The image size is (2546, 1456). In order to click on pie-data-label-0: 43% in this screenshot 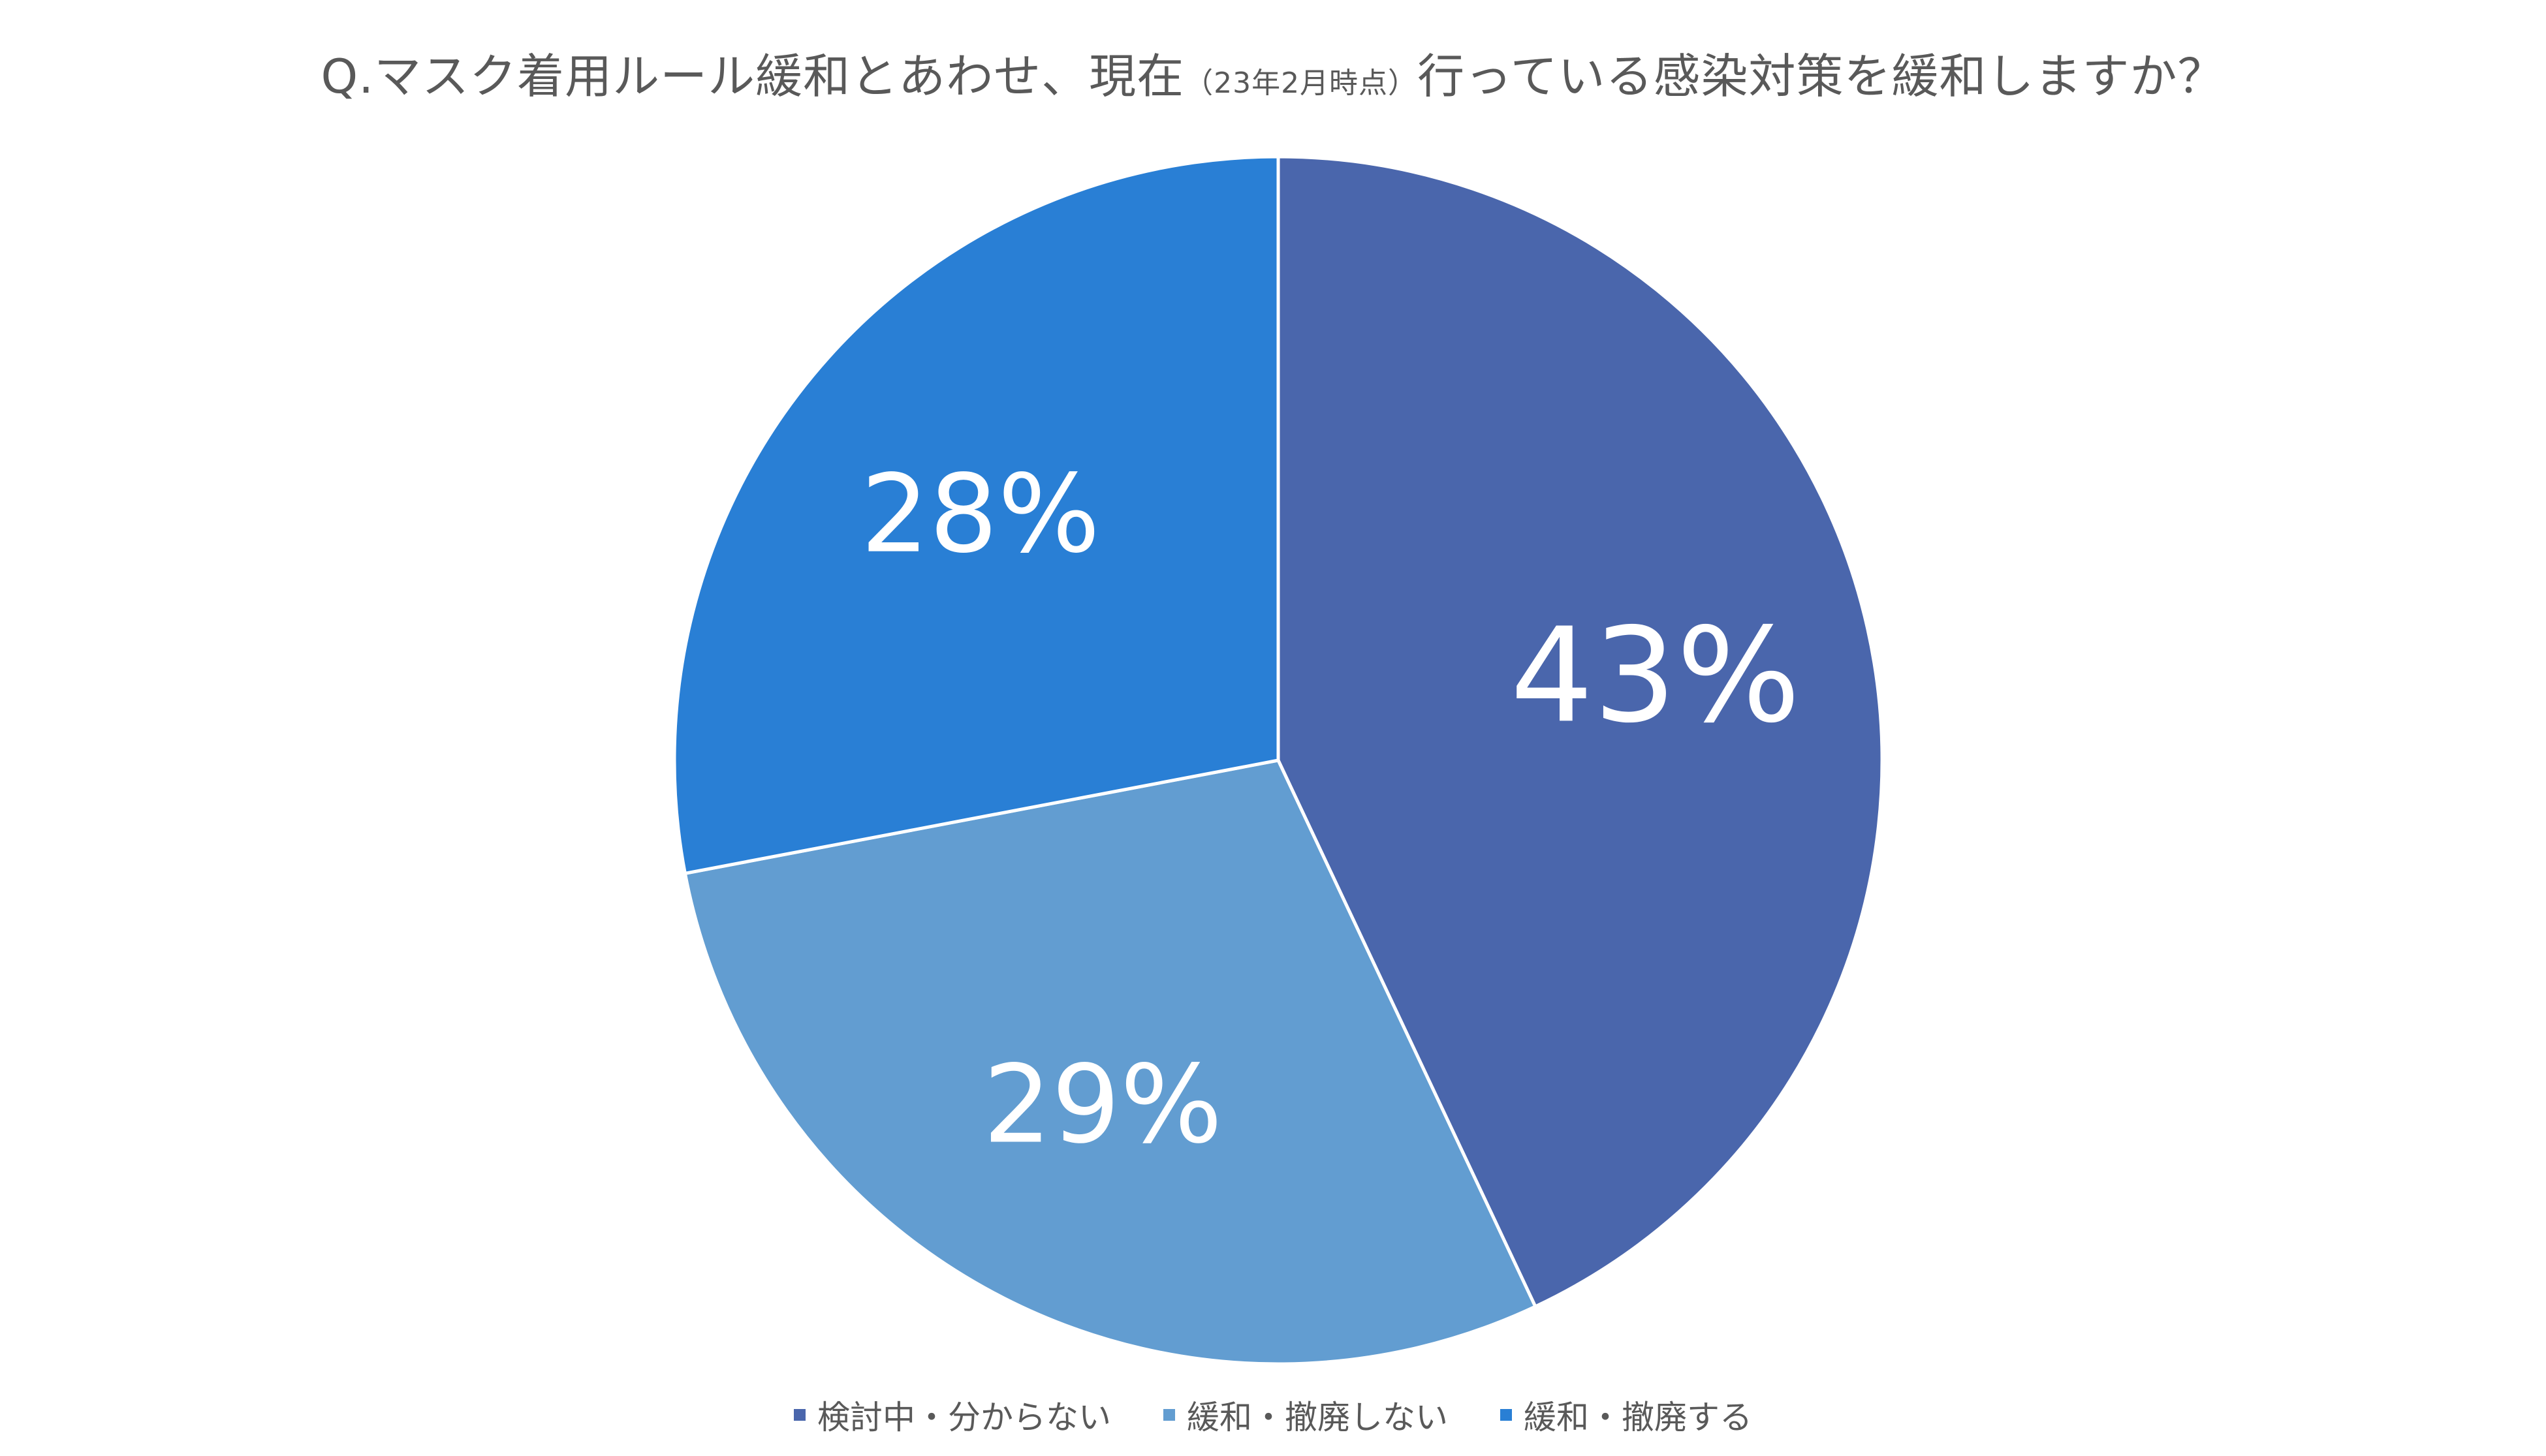, I will do `click(1655, 676)`.